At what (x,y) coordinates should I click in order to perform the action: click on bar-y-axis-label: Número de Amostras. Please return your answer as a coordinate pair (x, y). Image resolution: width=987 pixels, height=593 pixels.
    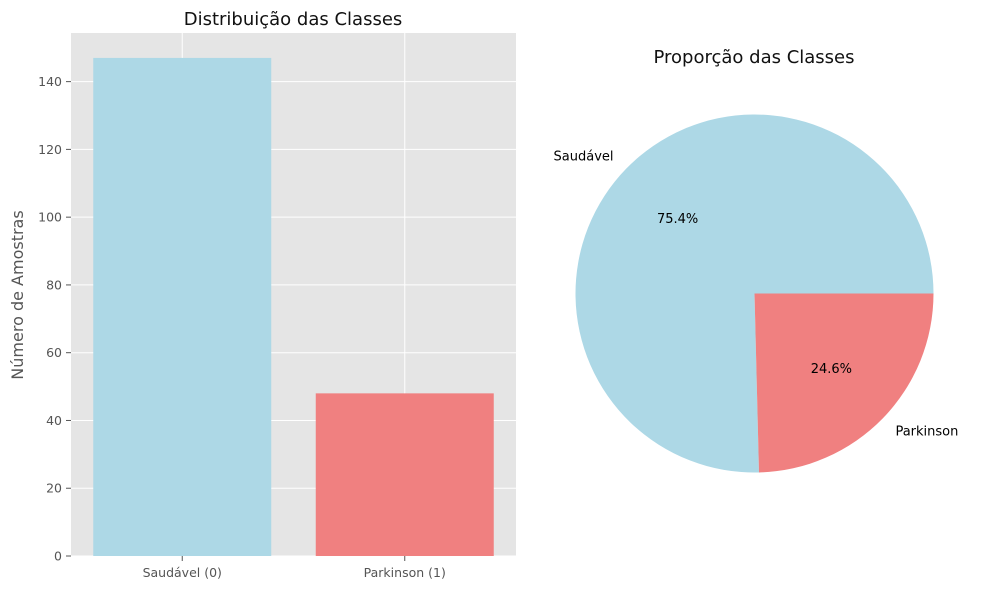
    Looking at the image, I should click on (17, 294).